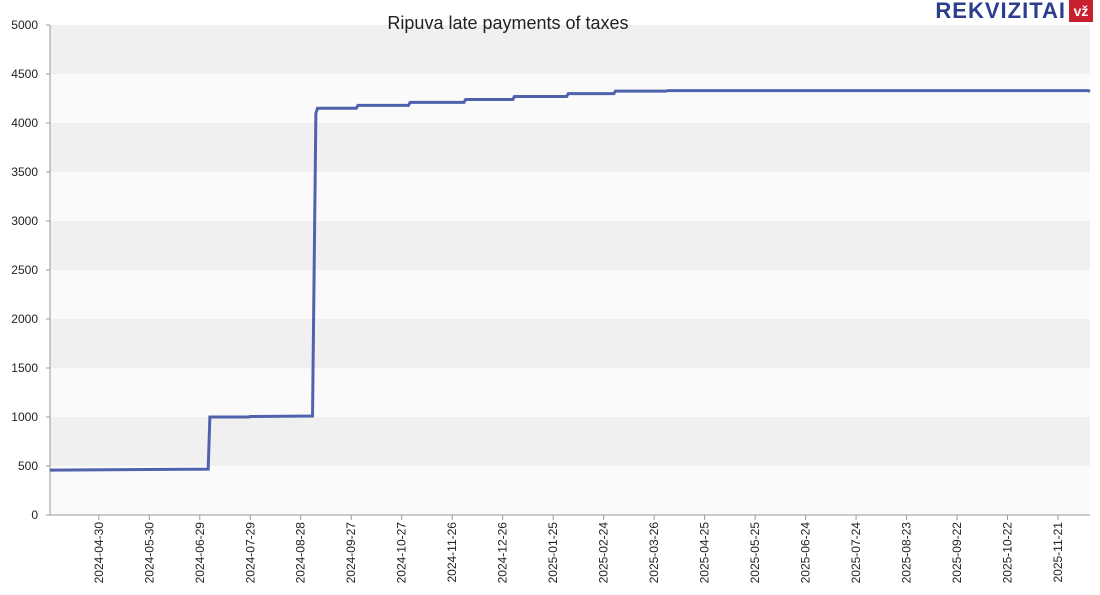  I want to click on y-tick-label: 3000, so click(24, 221).